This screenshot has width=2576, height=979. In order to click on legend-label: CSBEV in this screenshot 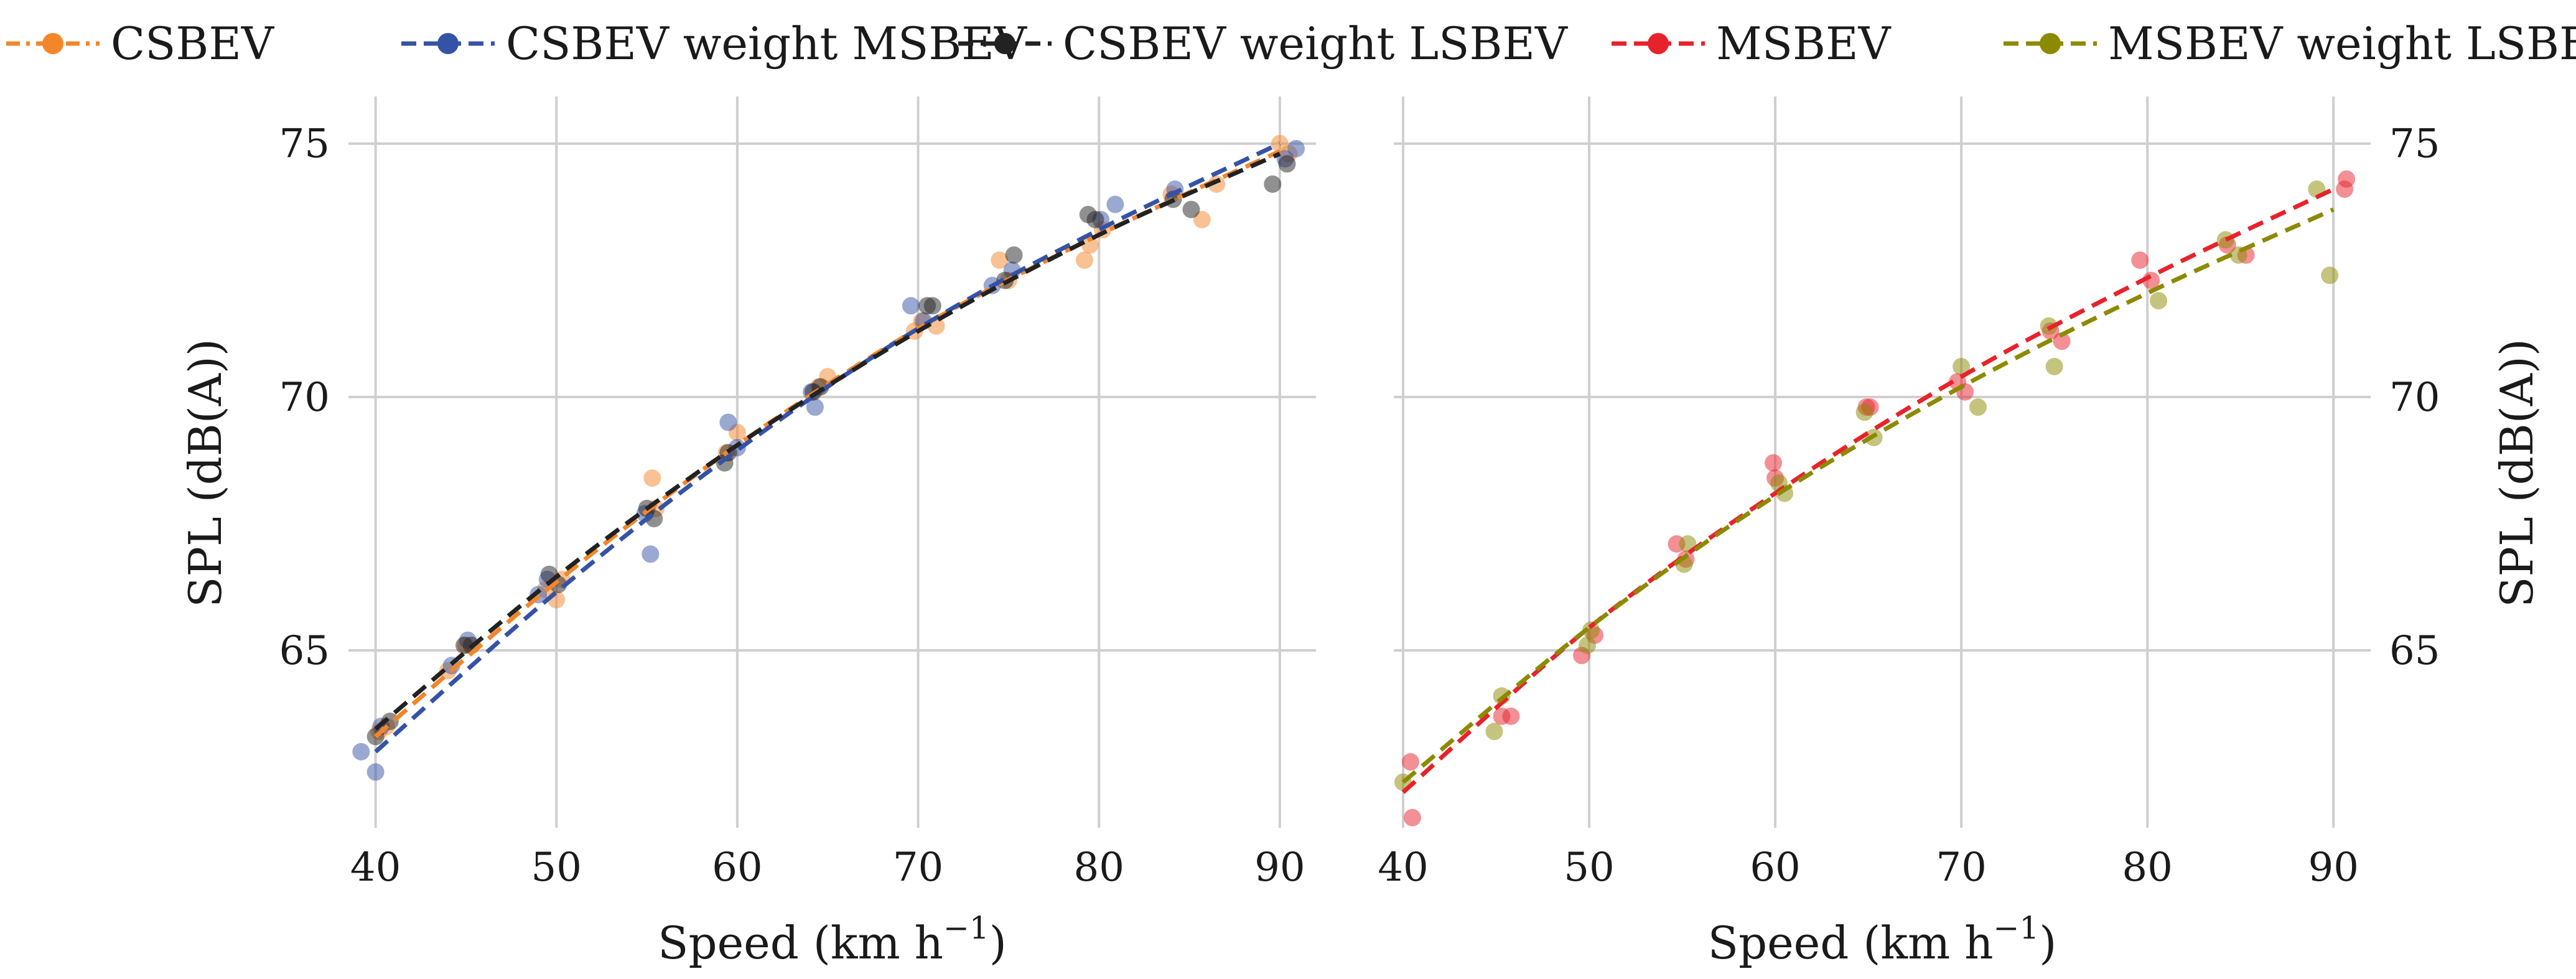, I will do `click(193, 43)`.